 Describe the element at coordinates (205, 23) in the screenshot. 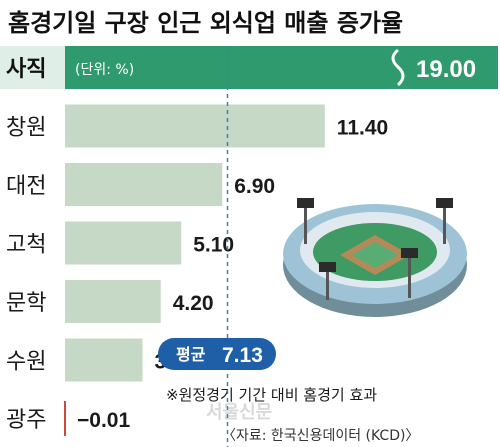

I see `chart-title: 홈경기일 구장 인근 외식업 매출 증가율` at that location.